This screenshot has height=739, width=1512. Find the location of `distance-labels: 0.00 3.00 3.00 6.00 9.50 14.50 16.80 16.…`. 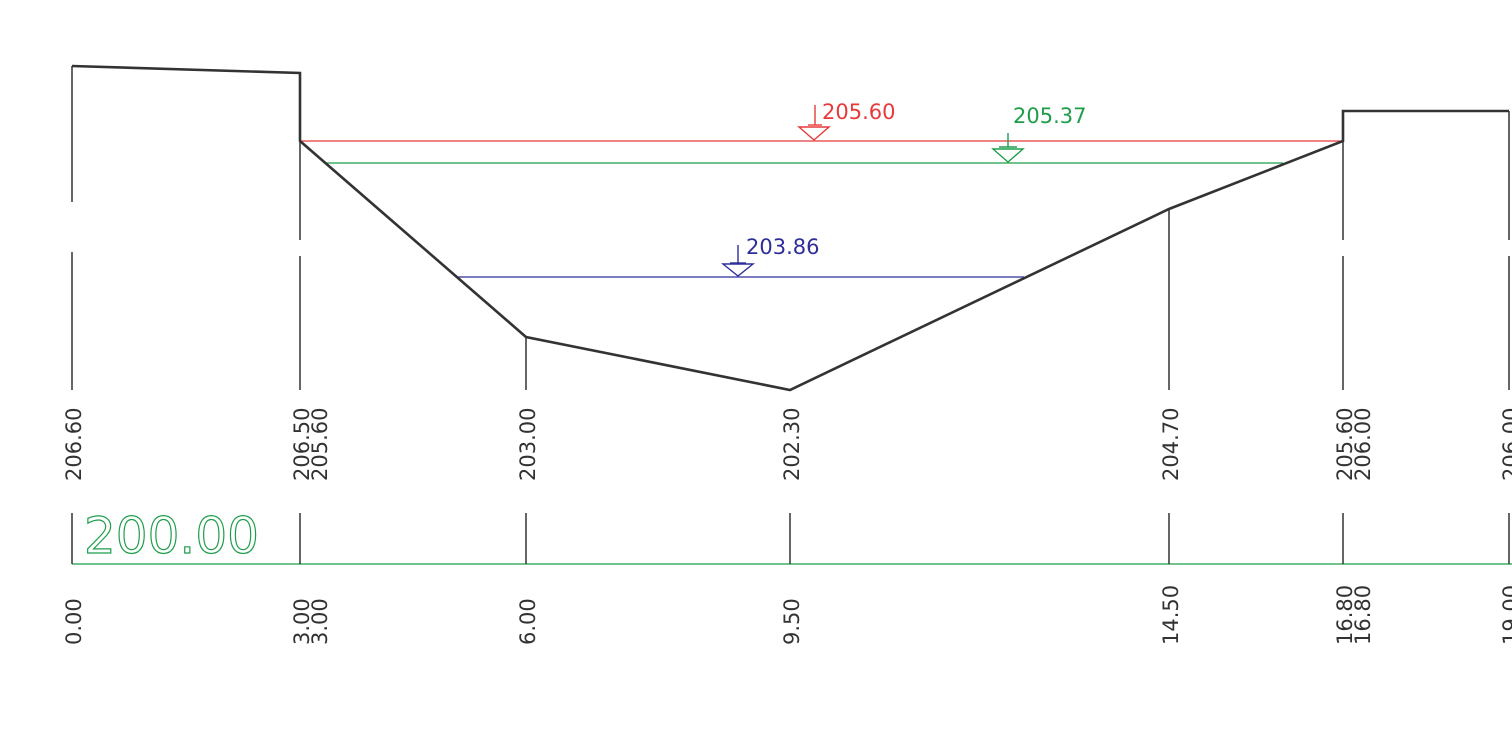

distance-labels: 0.00 3.00 3.00 6.00 9.50 14.50 16.80 16.… is located at coordinates (787, 615).